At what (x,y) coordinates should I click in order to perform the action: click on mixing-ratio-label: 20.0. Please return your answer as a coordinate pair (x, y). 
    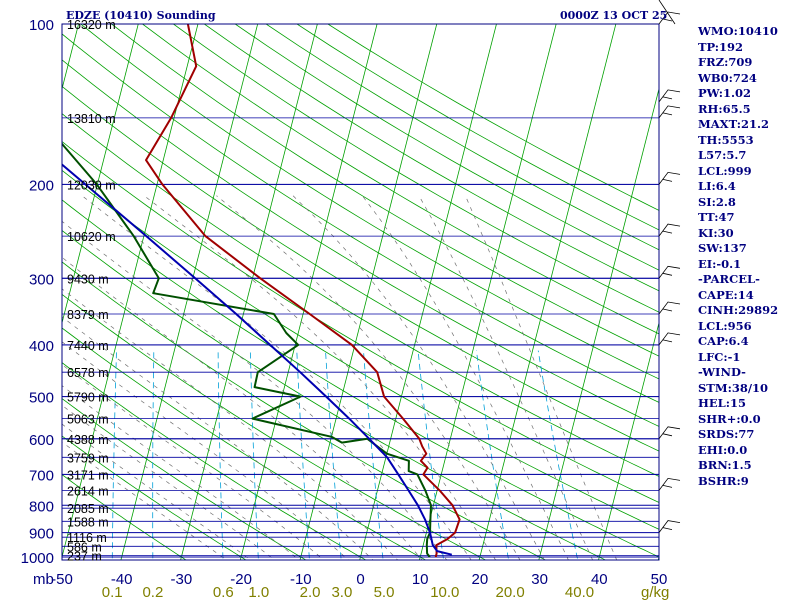
    Looking at the image, I should click on (509, 592).